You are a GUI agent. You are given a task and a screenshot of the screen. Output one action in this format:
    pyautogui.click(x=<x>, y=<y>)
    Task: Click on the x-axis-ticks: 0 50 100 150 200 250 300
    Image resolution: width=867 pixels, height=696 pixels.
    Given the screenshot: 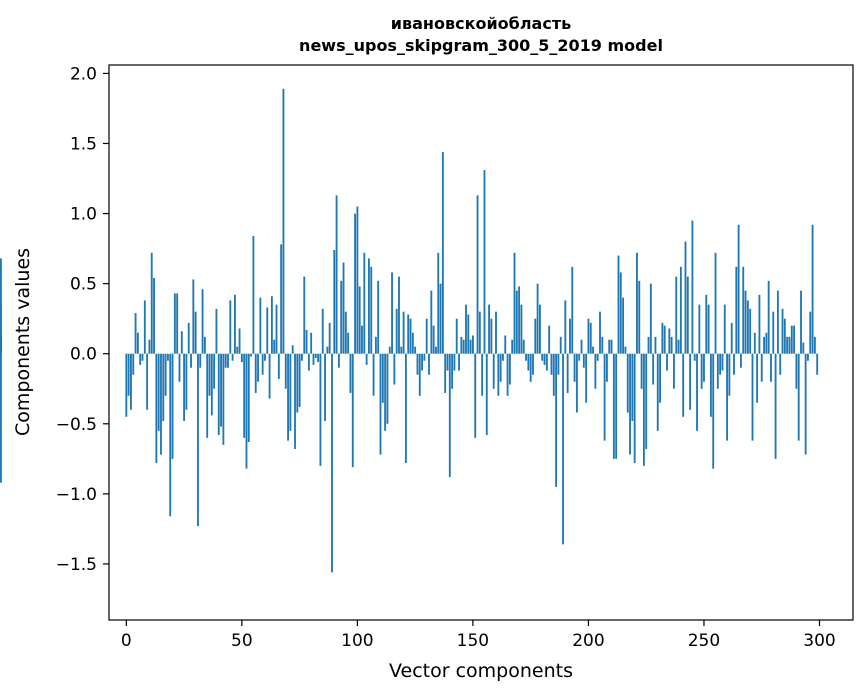 What is the action you would take?
    pyautogui.click(x=478, y=635)
    